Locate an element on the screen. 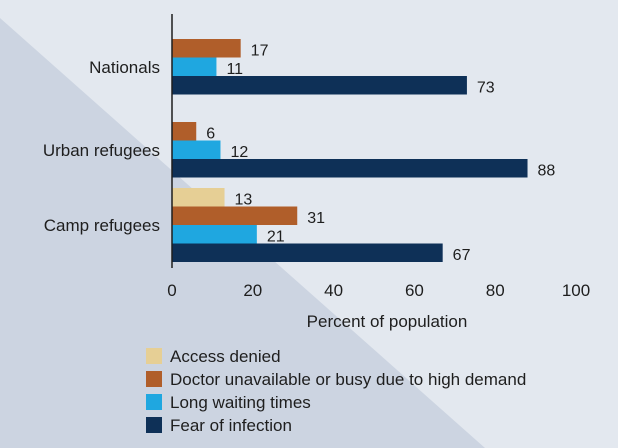 The height and width of the screenshot is (448, 618). x-tick-label-0: 0 is located at coordinates (171, 290).